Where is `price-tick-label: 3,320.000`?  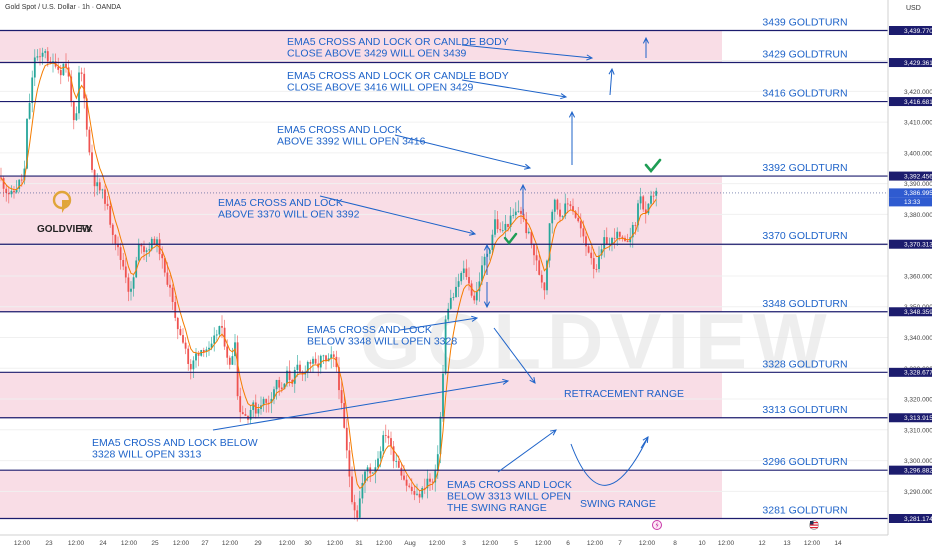
price-tick-label: 3,320.000 is located at coordinates (918, 400).